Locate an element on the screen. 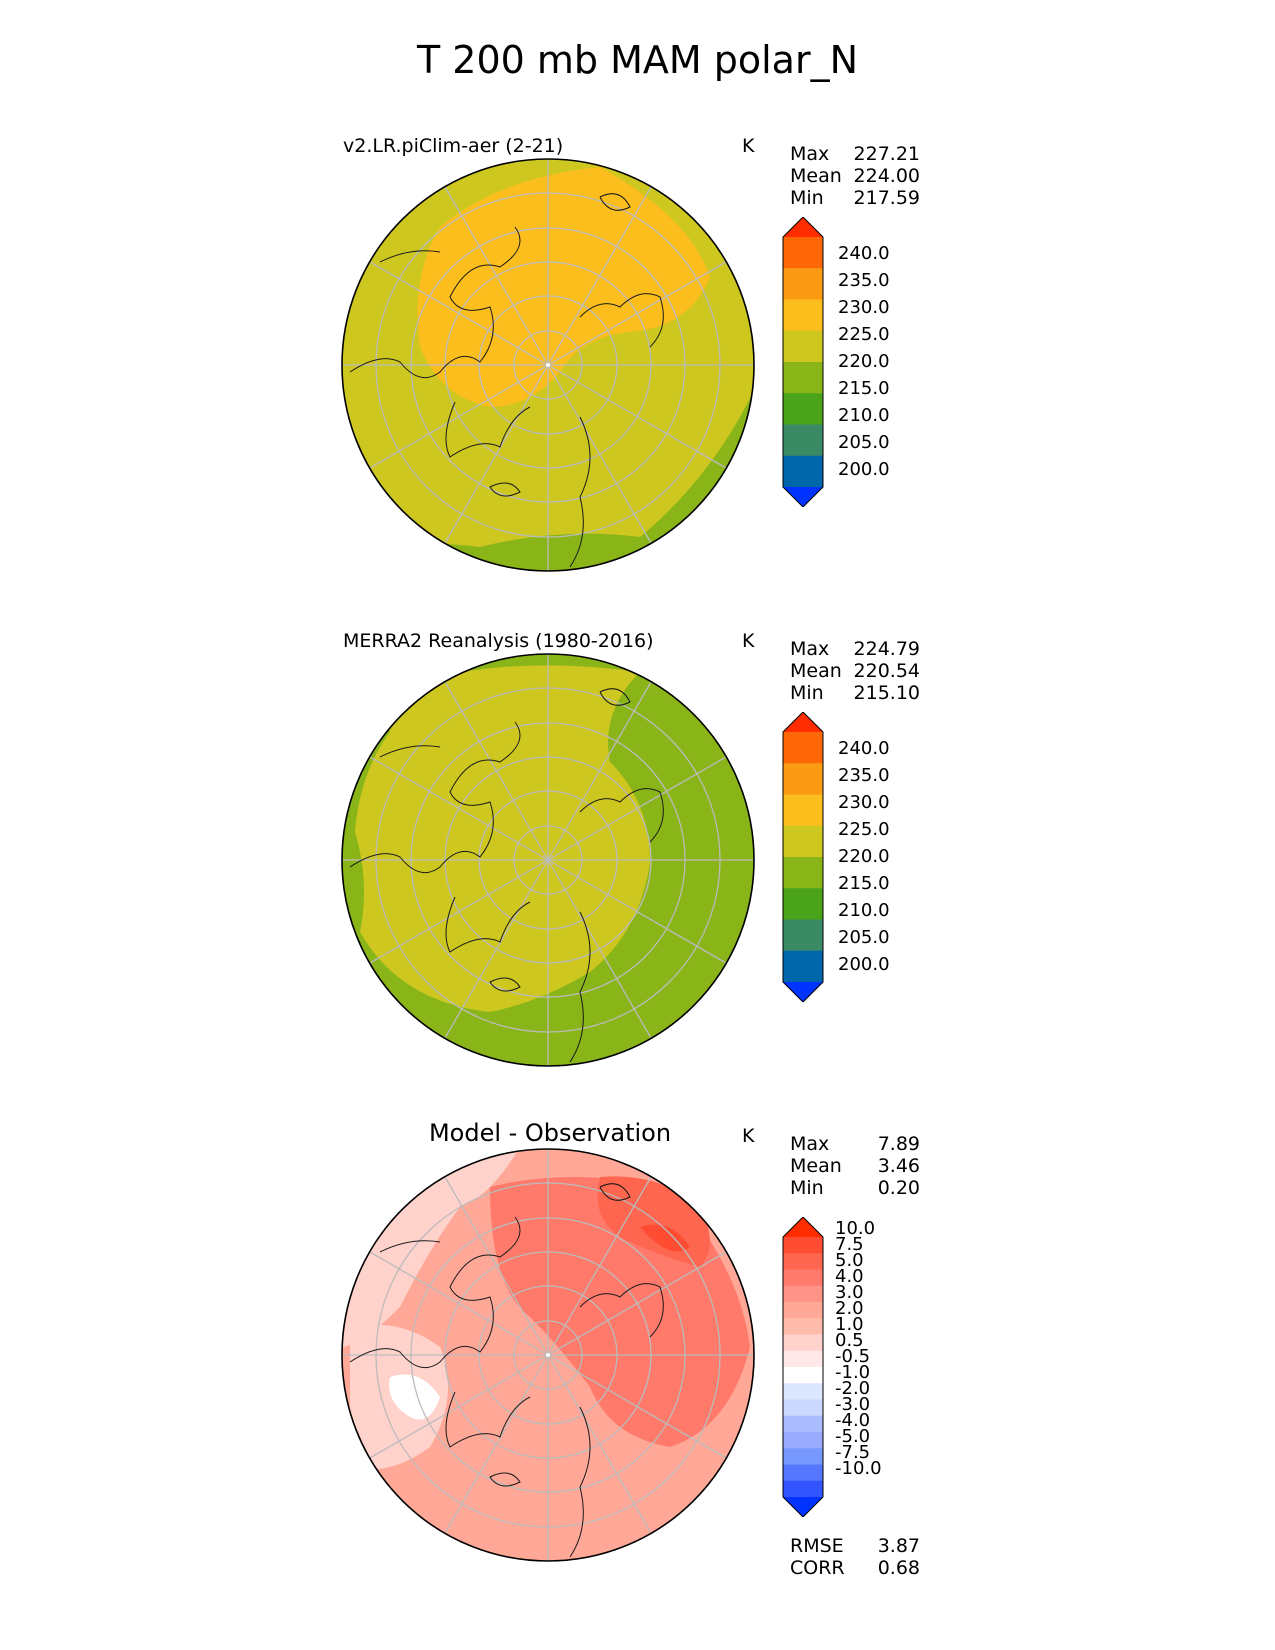 This screenshot has width=1275, height=1650. stat-min: Min 0.20 is located at coordinates (855, 1188).